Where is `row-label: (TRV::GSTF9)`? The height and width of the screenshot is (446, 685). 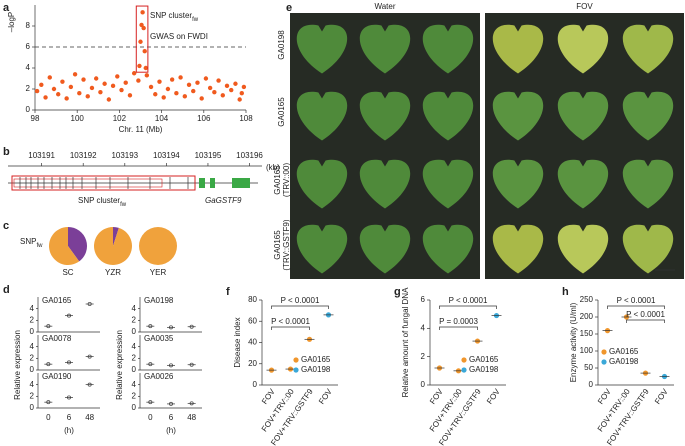
row-label: (TRV::GSTF9) is located at coordinates (286, 244).